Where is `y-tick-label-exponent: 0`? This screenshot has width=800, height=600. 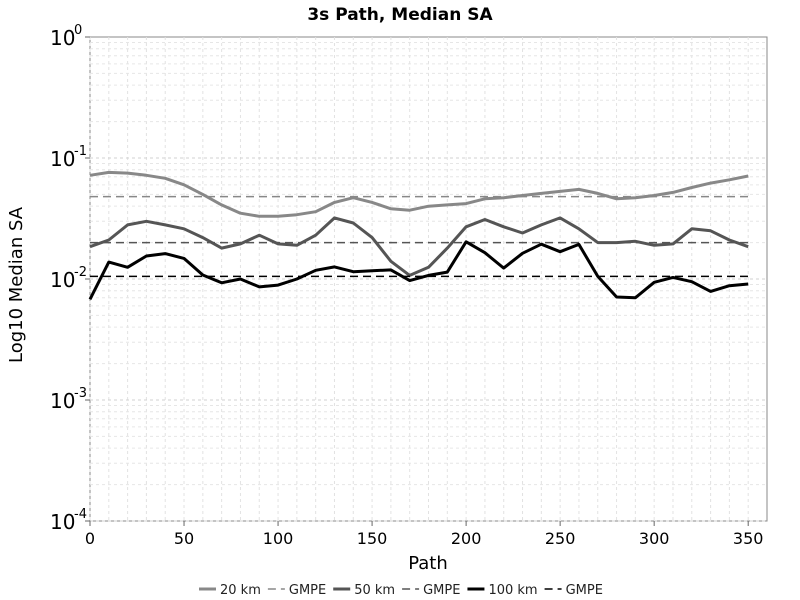
y-tick-label-exponent: 0 is located at coordinates (78, 30).